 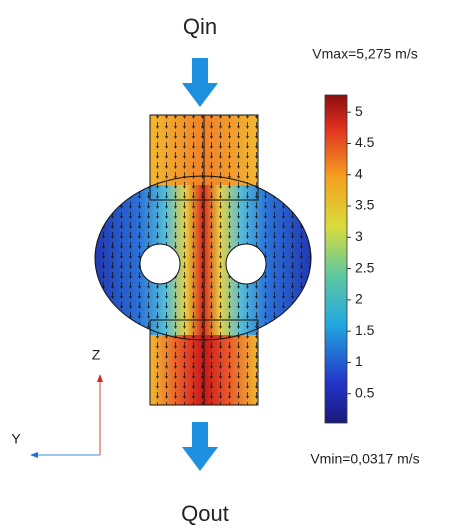 What do you see at coordinates (359, 299) in the screenshot?
I see `colorbar-tick-label: 2` at bounding box center [359, 299].